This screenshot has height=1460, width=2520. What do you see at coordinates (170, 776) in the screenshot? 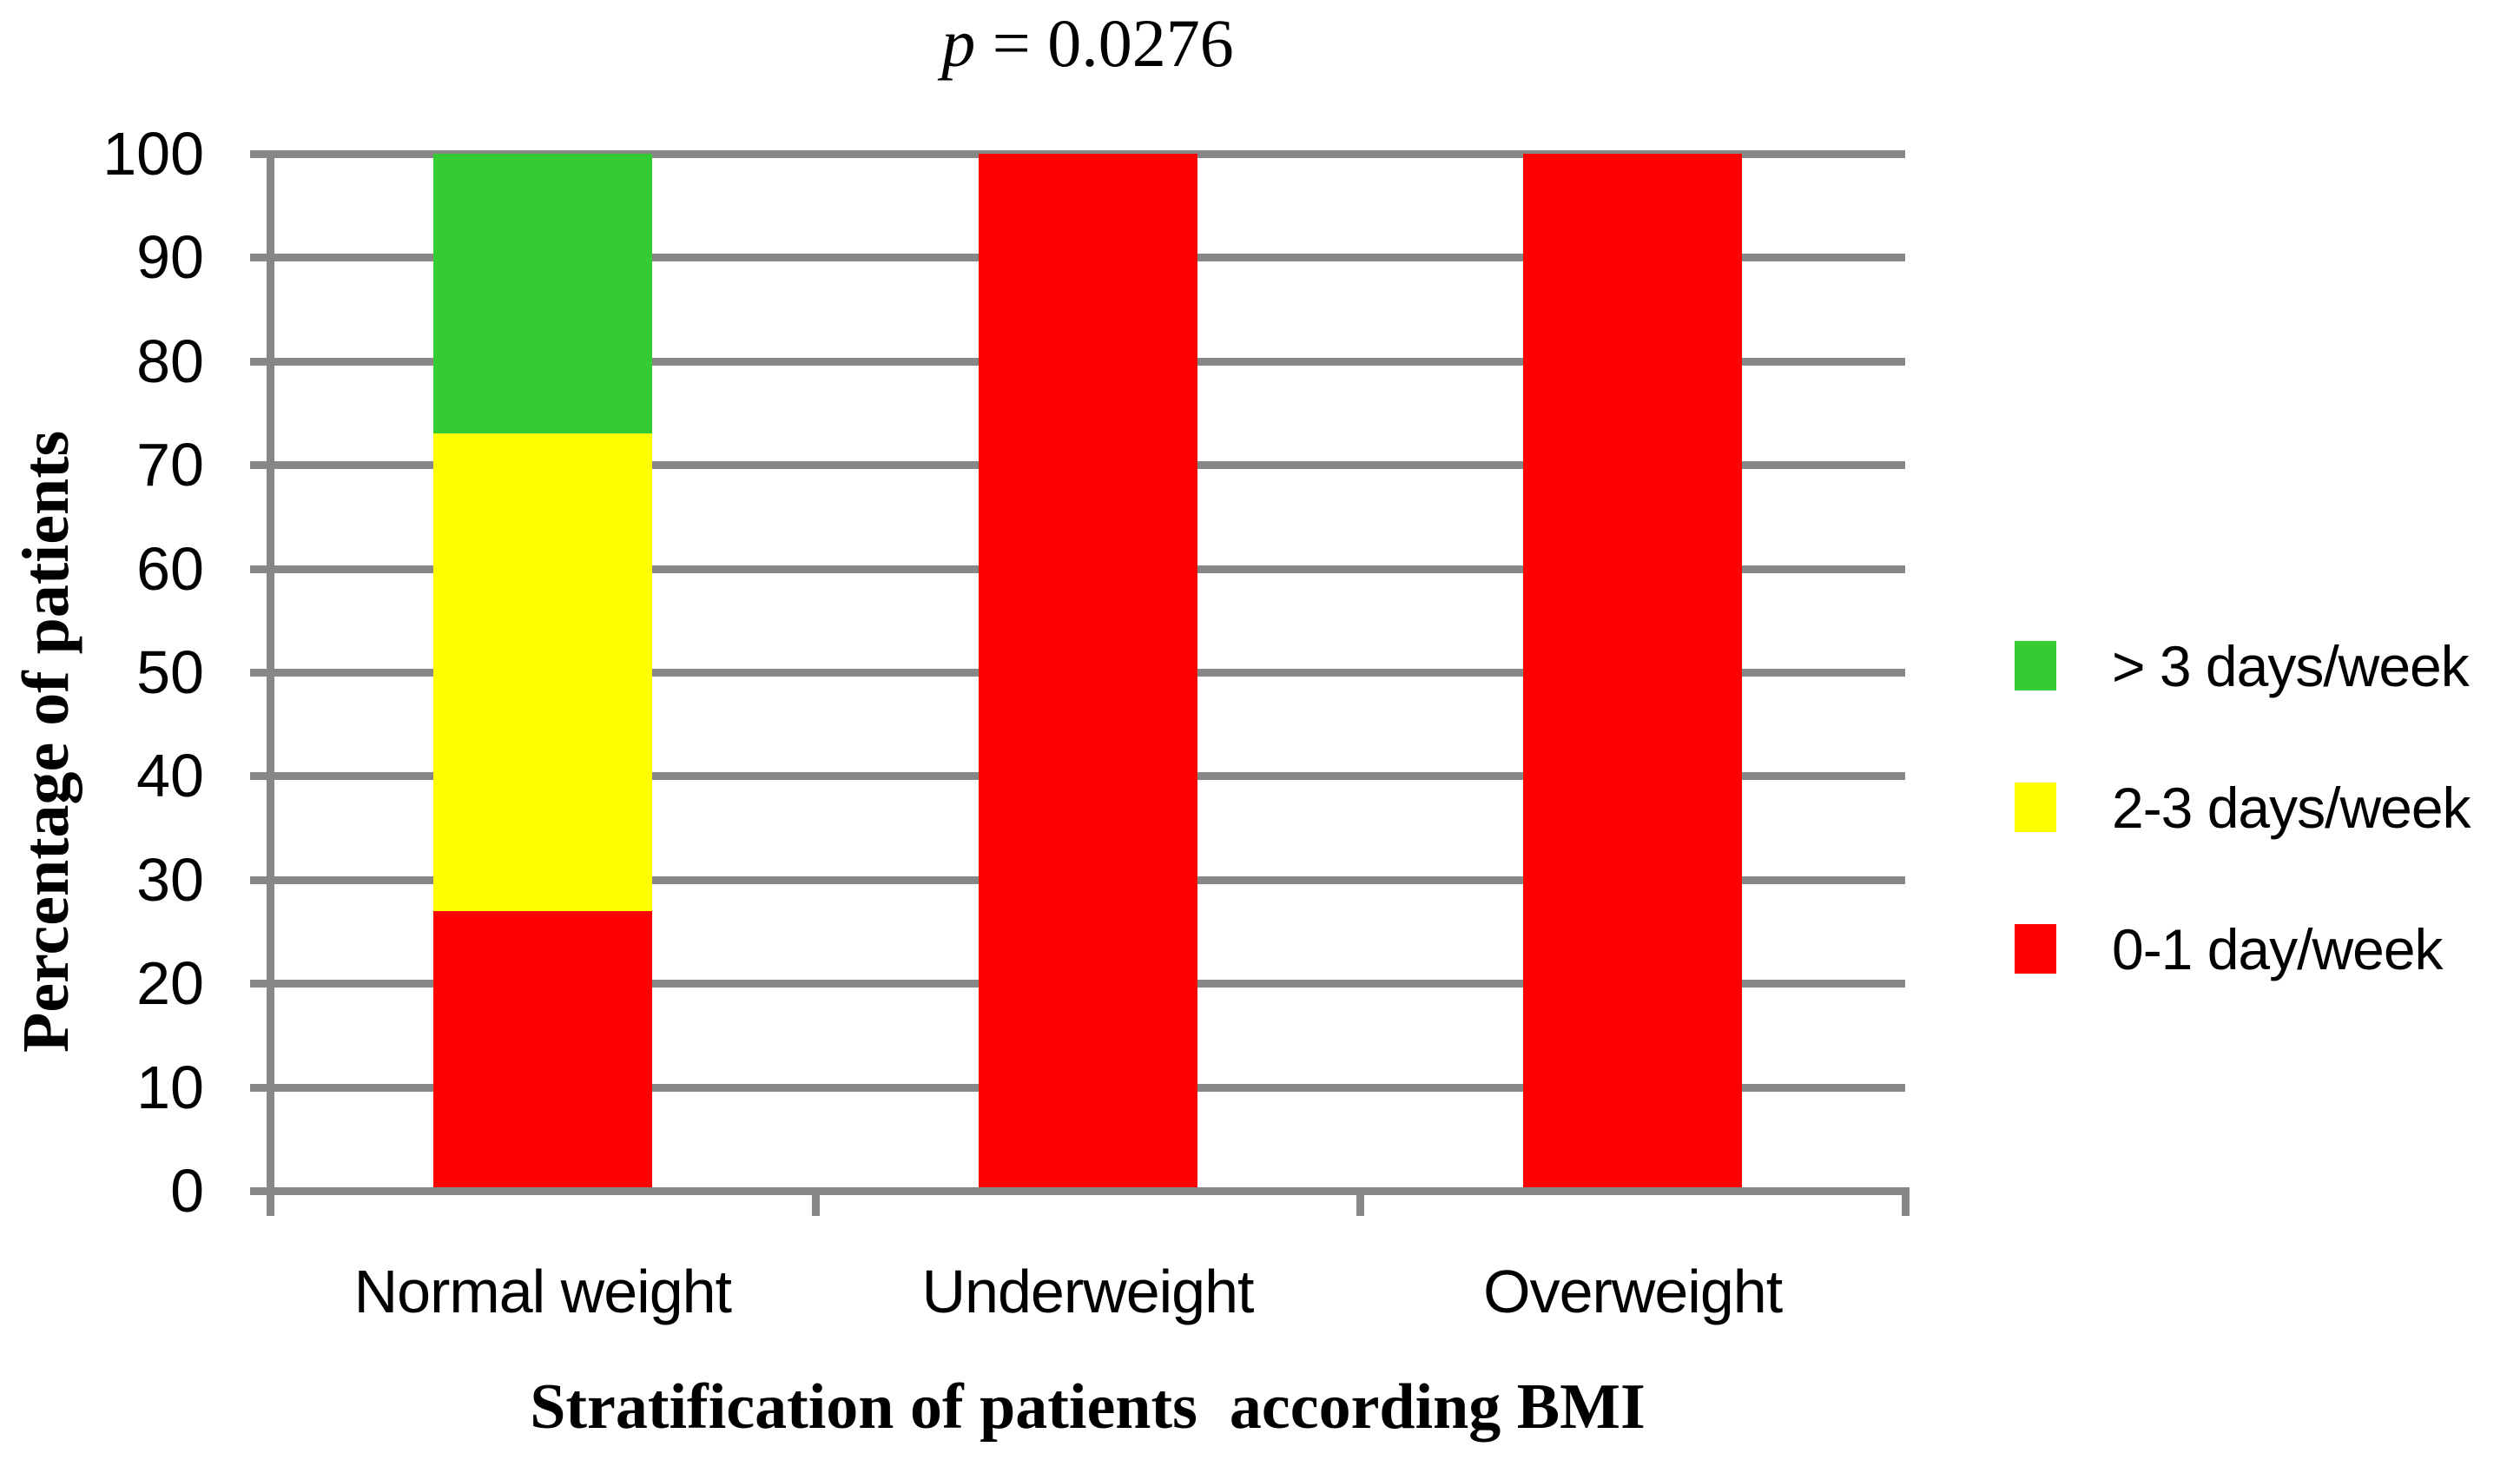
I see `y-tick-label-40: 40` at bounding box center [170, 776].